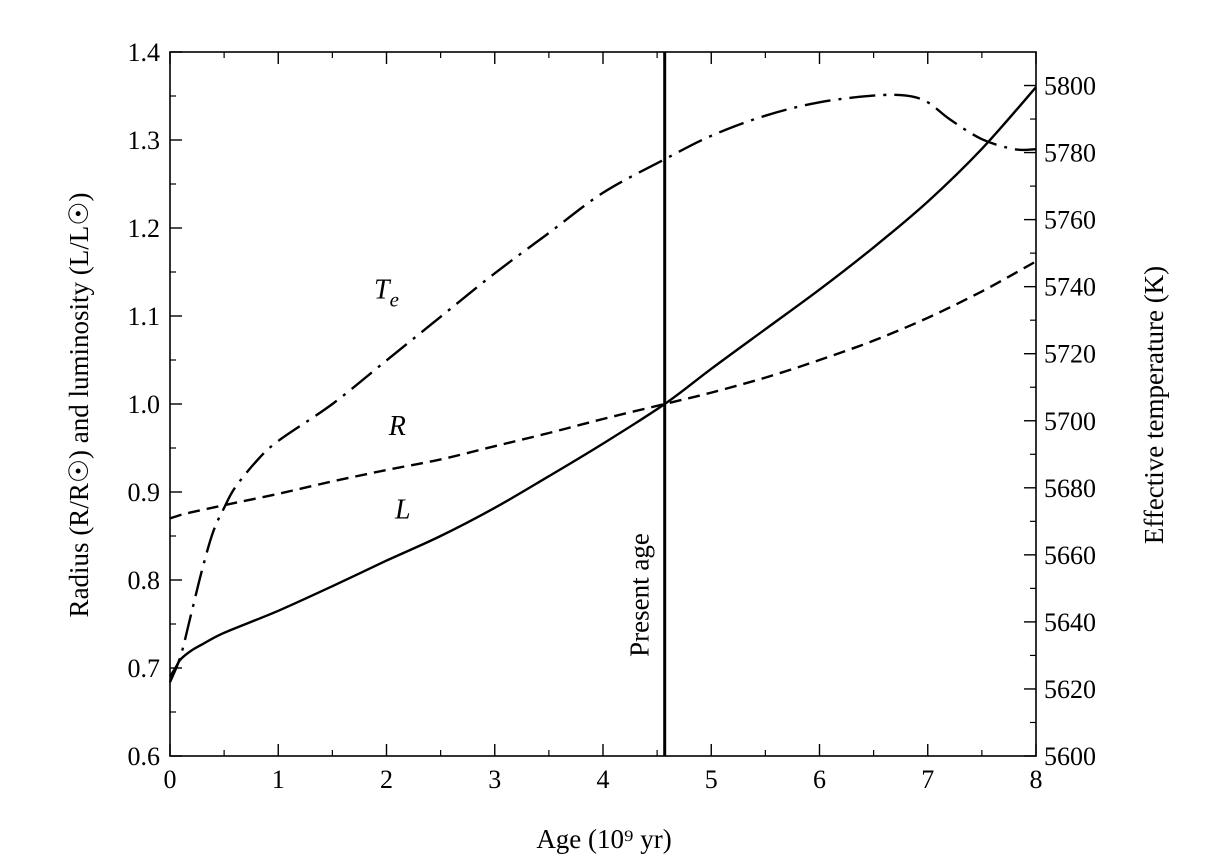  Describe the element at coordinates (927, 779) in the screenshot. I see `x-tick-label: 7` at that location.